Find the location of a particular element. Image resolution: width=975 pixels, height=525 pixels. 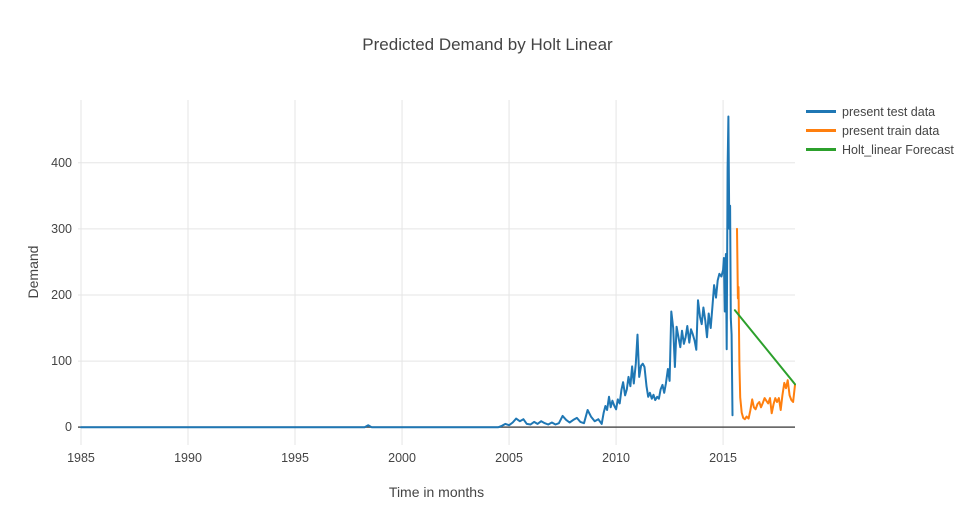

x-tick-label: 2000 is located at coordinates (402, 458).